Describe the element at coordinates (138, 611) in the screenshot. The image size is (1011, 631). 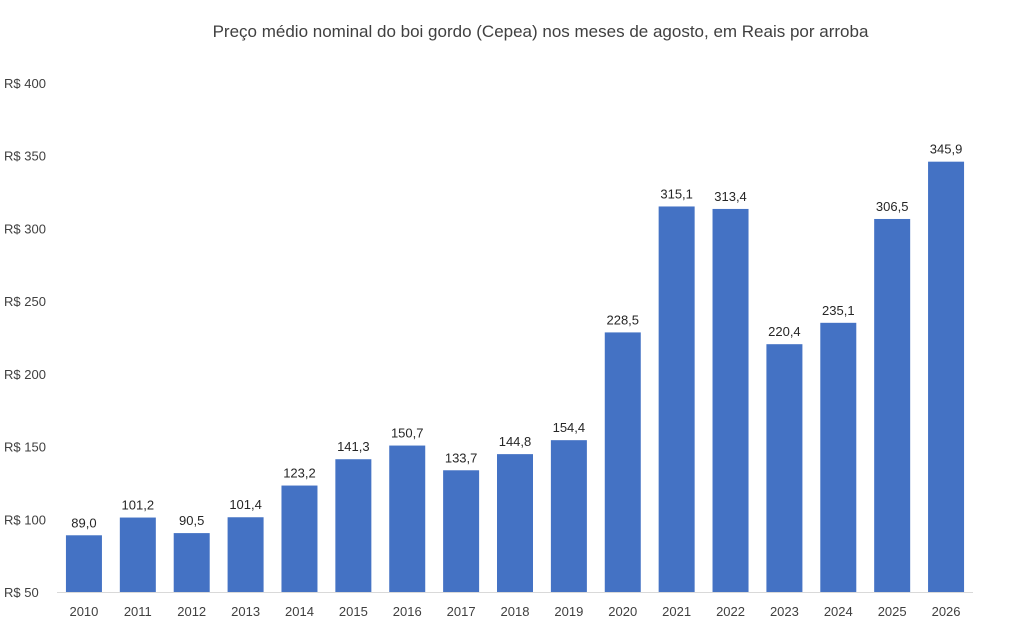
I see `x-tick-label: 2011` at that location.